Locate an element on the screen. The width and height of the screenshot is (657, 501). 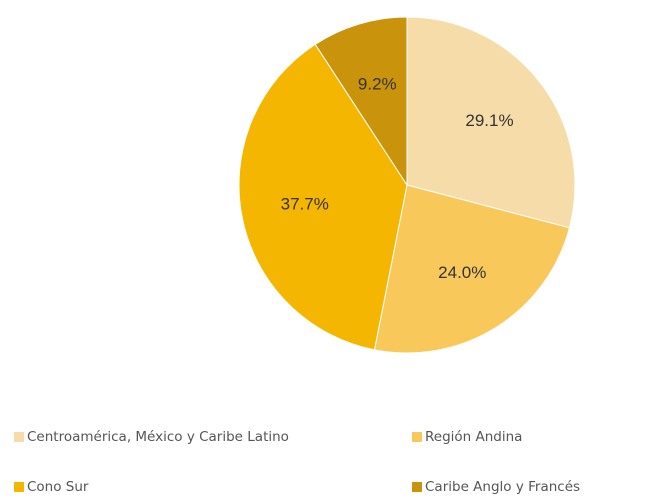
data-label: 37.7% is located at coordinates (305, 203).